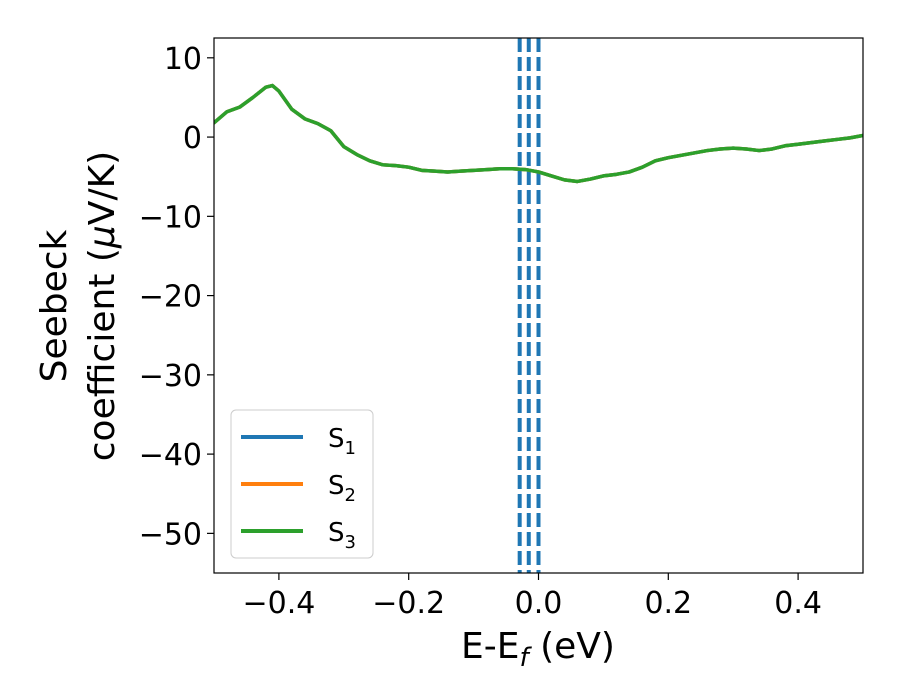 This screenshot has height=700, width=900. I want to click on x-tick-label: 0.4, so click(798, 603).